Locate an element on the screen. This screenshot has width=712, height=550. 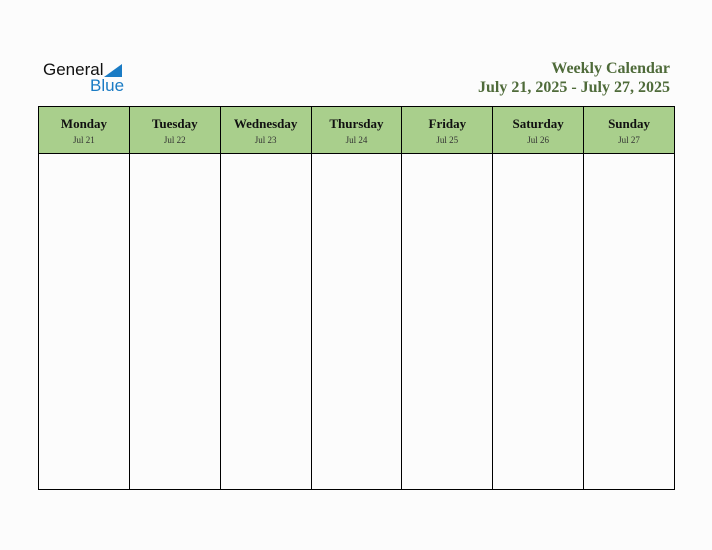
day-cell-monday is located at coordinates (84, 321).